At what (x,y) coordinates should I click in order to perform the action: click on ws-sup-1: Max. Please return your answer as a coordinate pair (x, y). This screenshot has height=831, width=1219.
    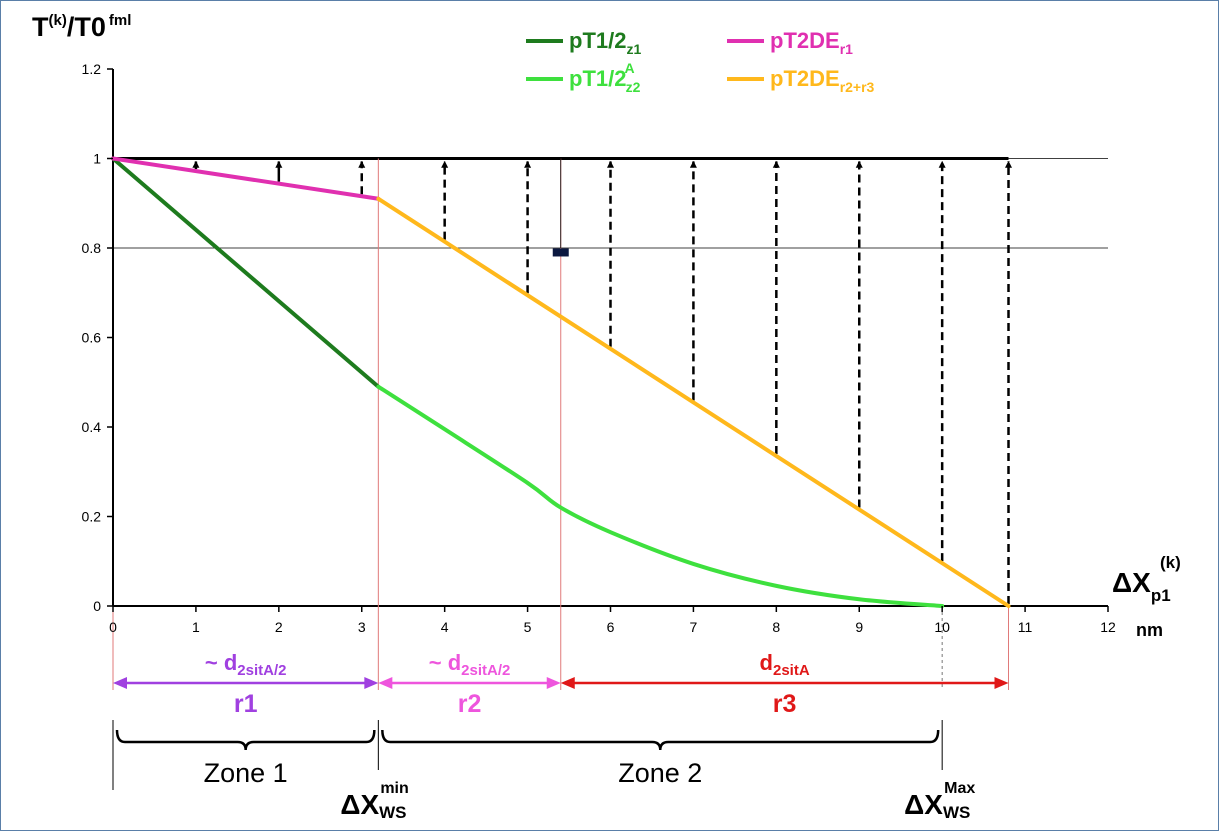
    Looking at the image, I should click on (959, 788).